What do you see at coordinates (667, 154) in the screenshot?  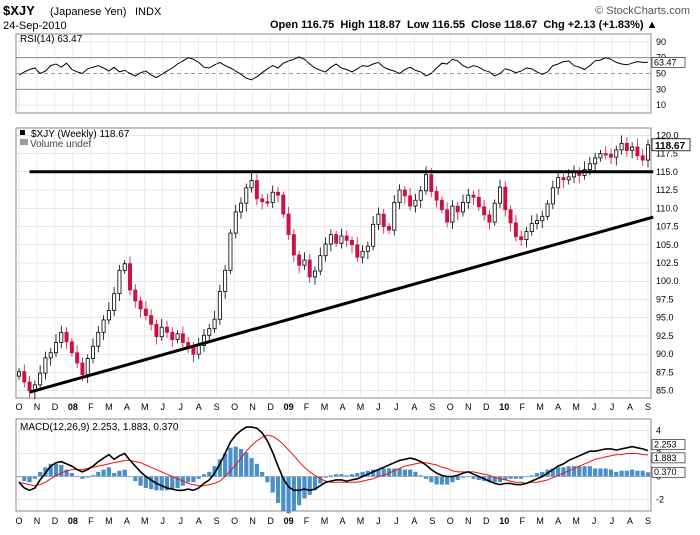 I see `price-tick-label: 117.5` at bounding box center [667, 154].